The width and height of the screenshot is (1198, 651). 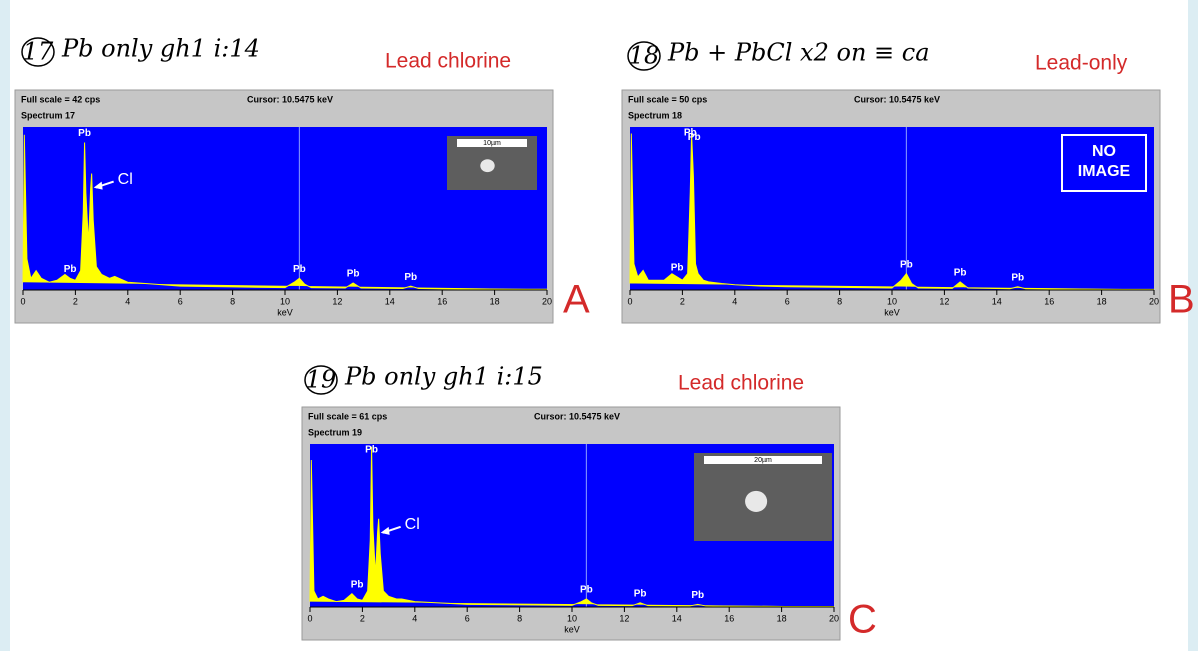 I want to click on handwritten-note: Pb only gh1 i:15, so click(x=443, y=377).